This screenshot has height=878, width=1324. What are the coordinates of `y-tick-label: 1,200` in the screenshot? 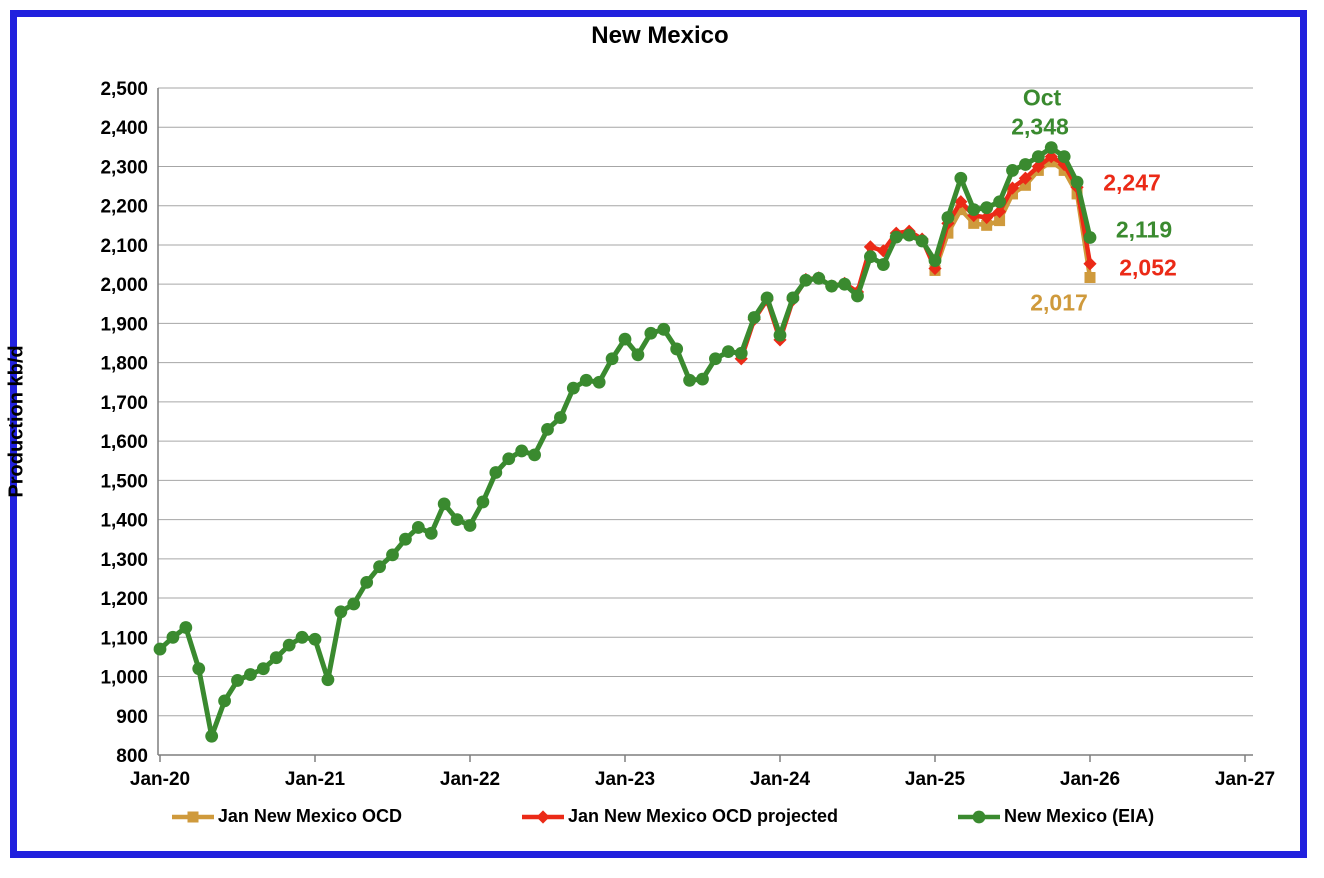 It's located at (124, 599).